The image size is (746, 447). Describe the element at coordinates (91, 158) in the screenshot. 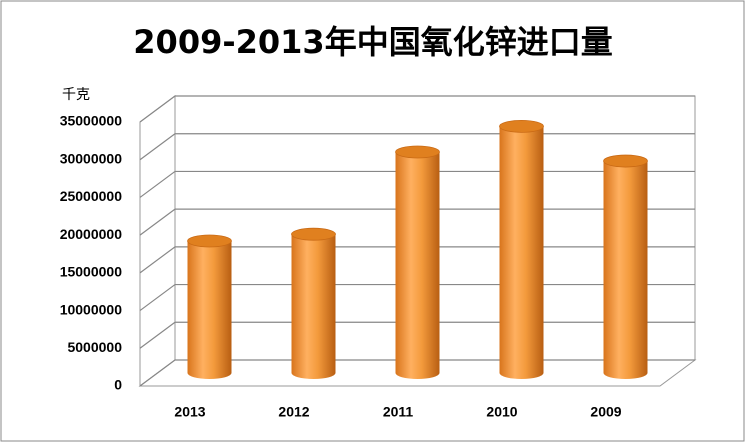

I see `y-tick-label: 30000000` at that location.